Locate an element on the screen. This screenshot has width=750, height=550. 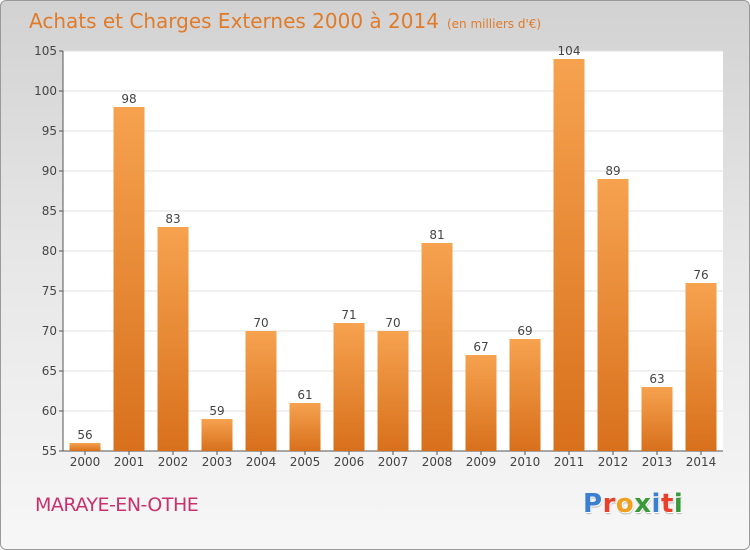
bar-value-label: 104 is located at coordinates (569, 51).